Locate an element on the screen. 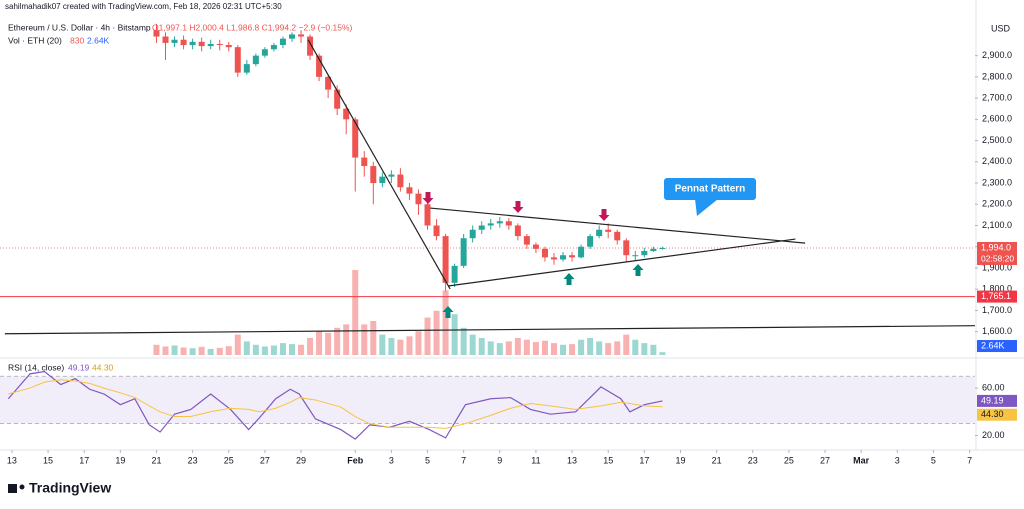 This screenshot has height=509, width=1024. volume-ma-label: 2.64K is located at coordinates (98, 40).